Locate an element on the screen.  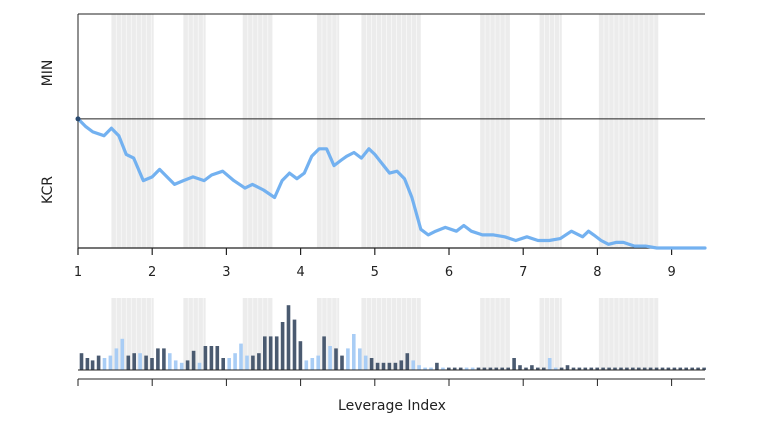
x-tick-label-8: 8 is located at coordinates (597, 272).